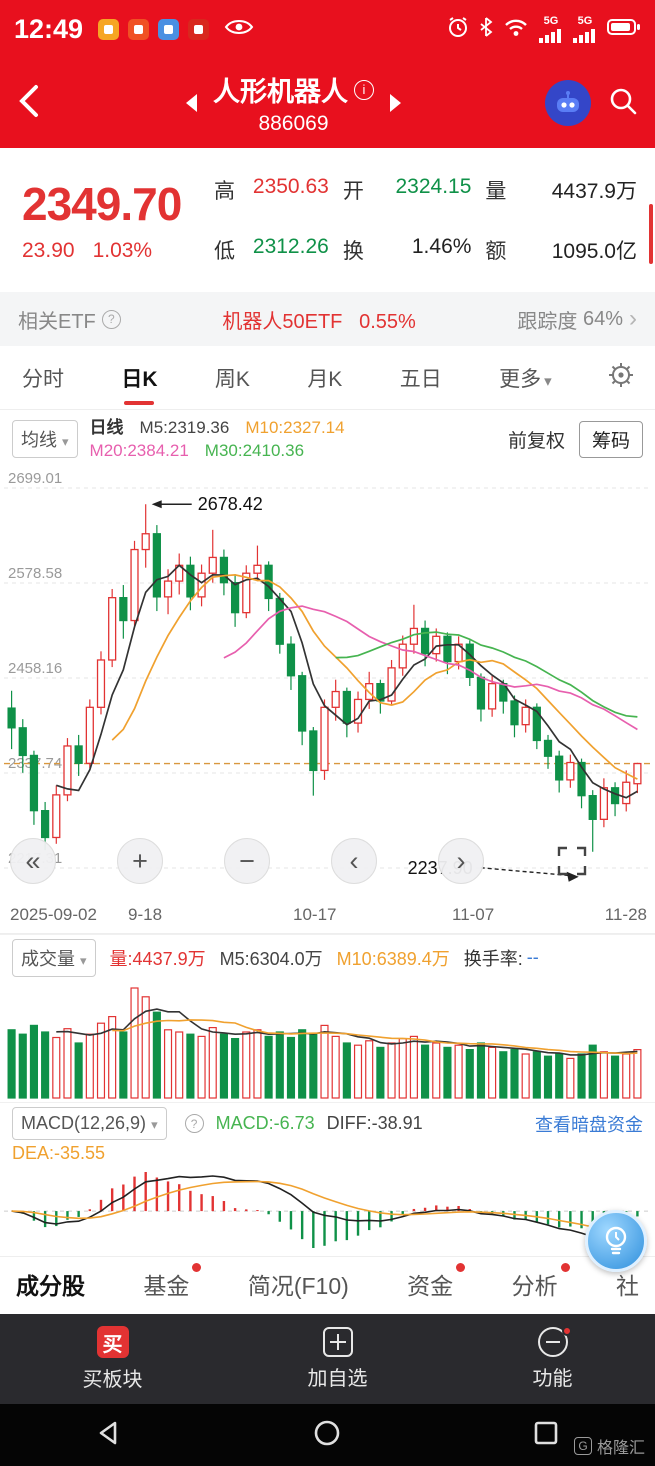 Image resolution: width=655 pixels, height=1466 pixels. Describe the element at coordinates (338, 1359) in the screenshot. I see `nav-add-watchlist: 加自选` at that location.